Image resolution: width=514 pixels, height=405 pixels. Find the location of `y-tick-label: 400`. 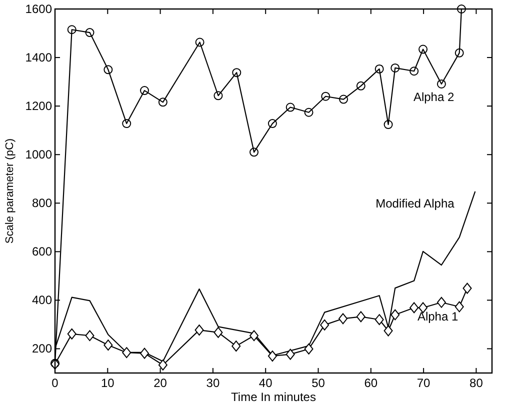

y-tick-label: 400 is located at coordinates (42, 300).